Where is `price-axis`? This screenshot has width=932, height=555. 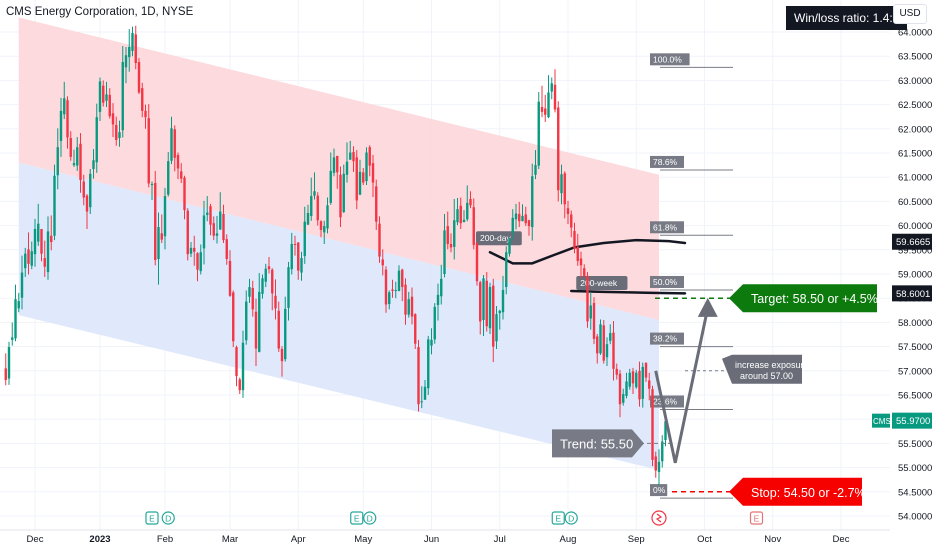 price-axis is located at coordinates (911, 275).